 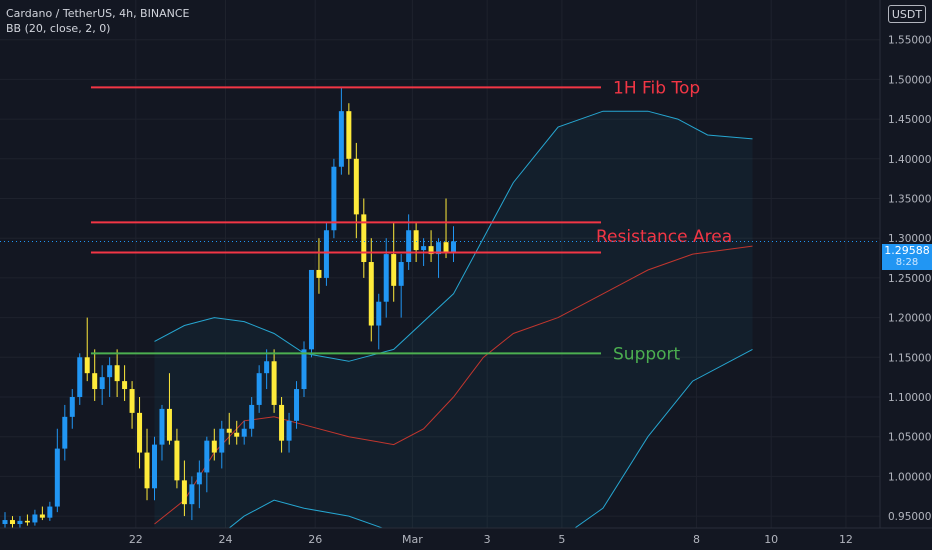 I want to click on time-tick-label: 5, so click(x=561, y=539).